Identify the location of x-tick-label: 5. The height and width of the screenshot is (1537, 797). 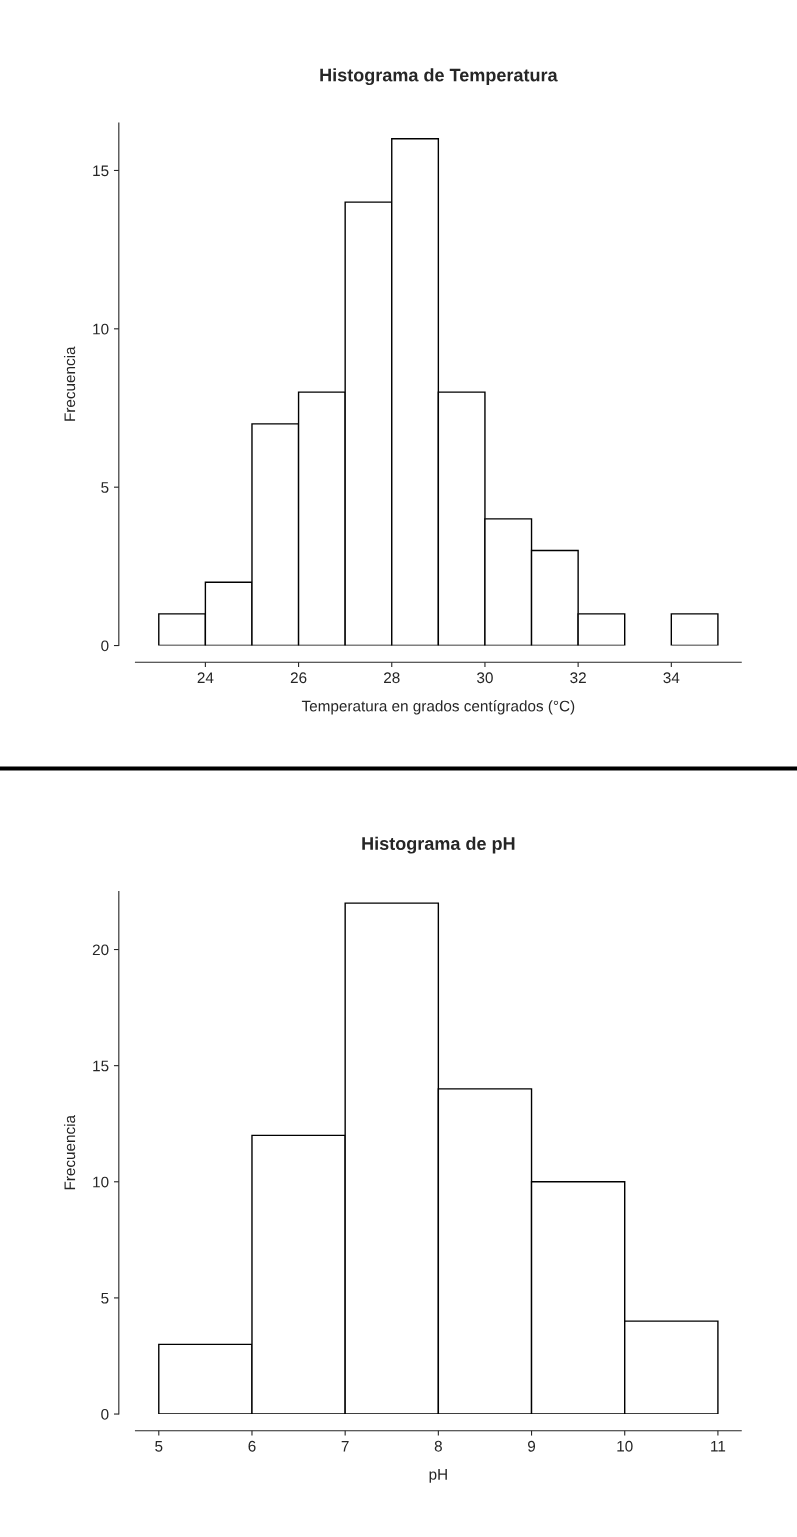
(159, 1446).